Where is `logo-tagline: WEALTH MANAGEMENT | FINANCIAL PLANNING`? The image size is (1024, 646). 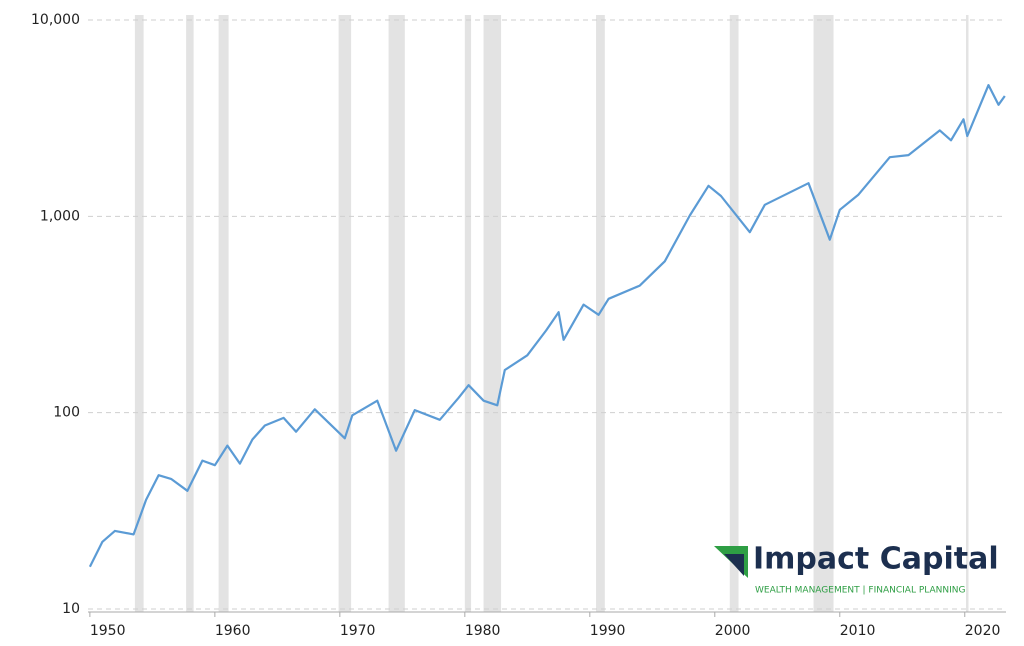 logo-tagline: WEALTH MANAGEMENT | FINANCIAL PLANNING is located at coordinates (860, 591).